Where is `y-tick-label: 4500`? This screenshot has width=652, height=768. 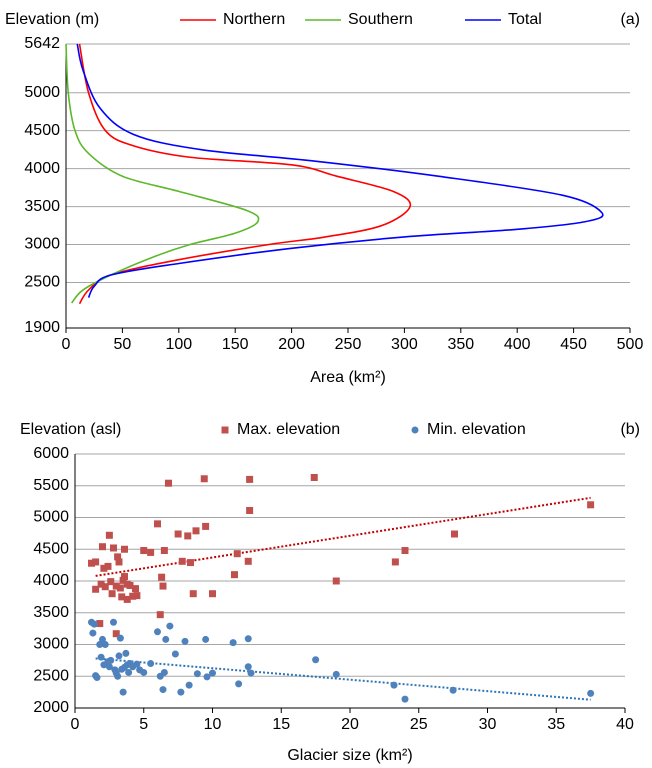
y-tick-label: 4500 is located at coordinates (51, 548).